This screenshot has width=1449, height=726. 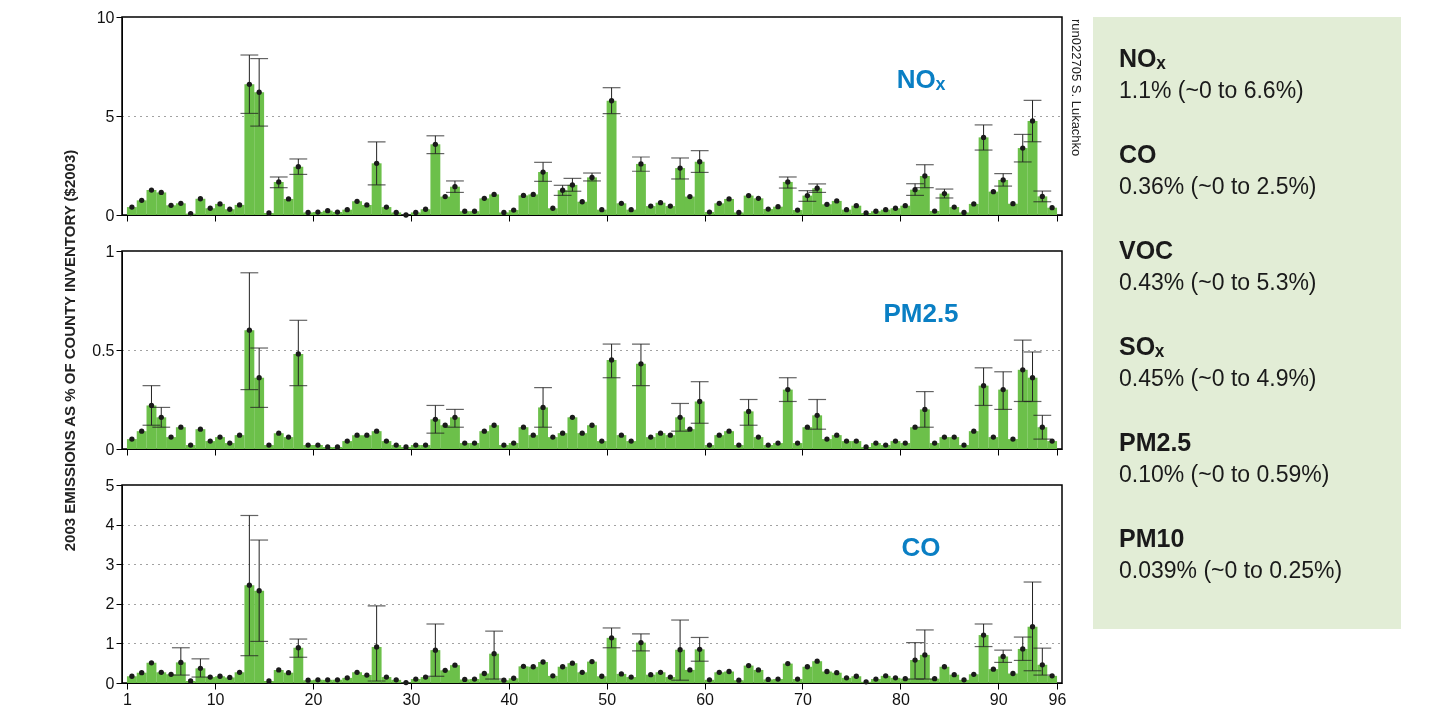 I want to click on text: CO, so click(x=1138, y=154).